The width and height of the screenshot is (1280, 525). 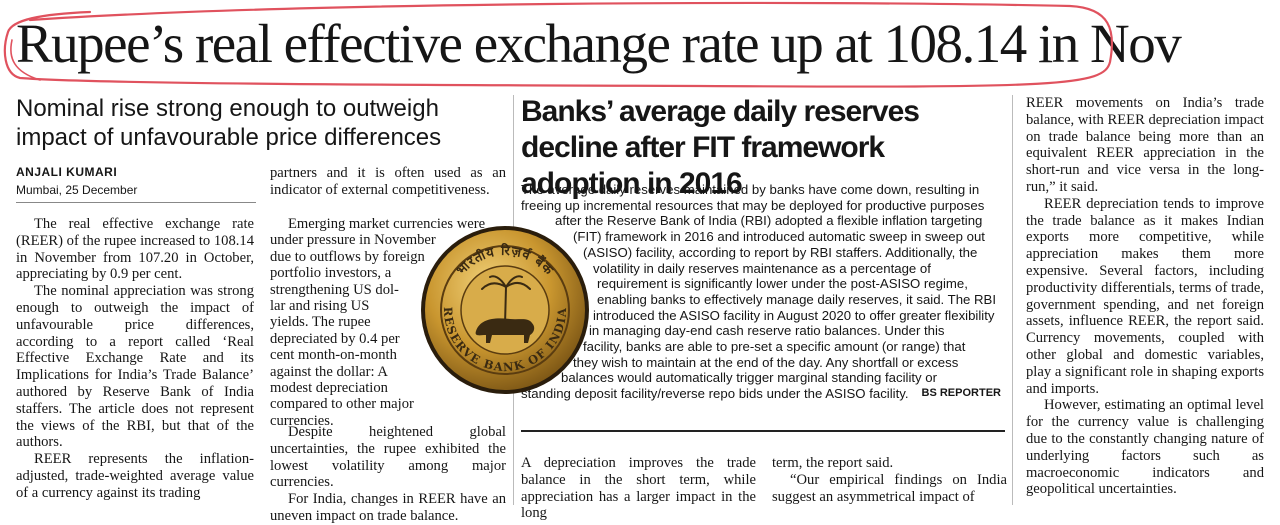 What do you see at coordinates (961, 393) in the screenshot?
I see `reporter-credit: BS REPORTER` at bounding box center [961, 393].